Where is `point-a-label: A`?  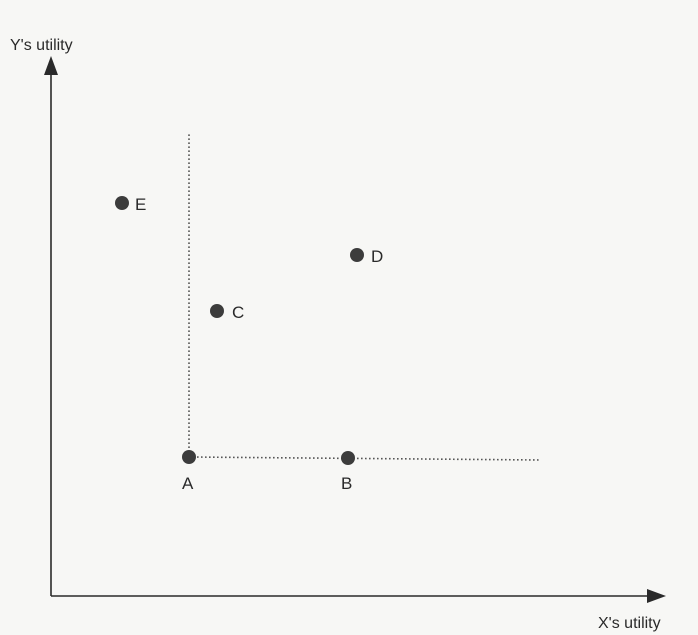
point-a-label: A is located at coordinates (188, 483).